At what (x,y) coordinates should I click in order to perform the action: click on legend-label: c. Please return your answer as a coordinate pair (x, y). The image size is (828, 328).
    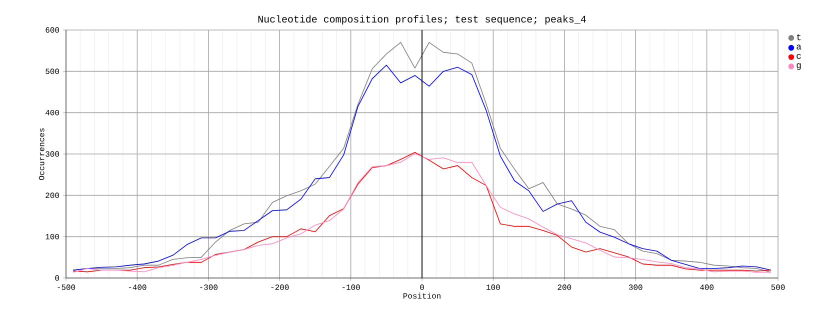
    Looking at the image, I should click on (798, 56).